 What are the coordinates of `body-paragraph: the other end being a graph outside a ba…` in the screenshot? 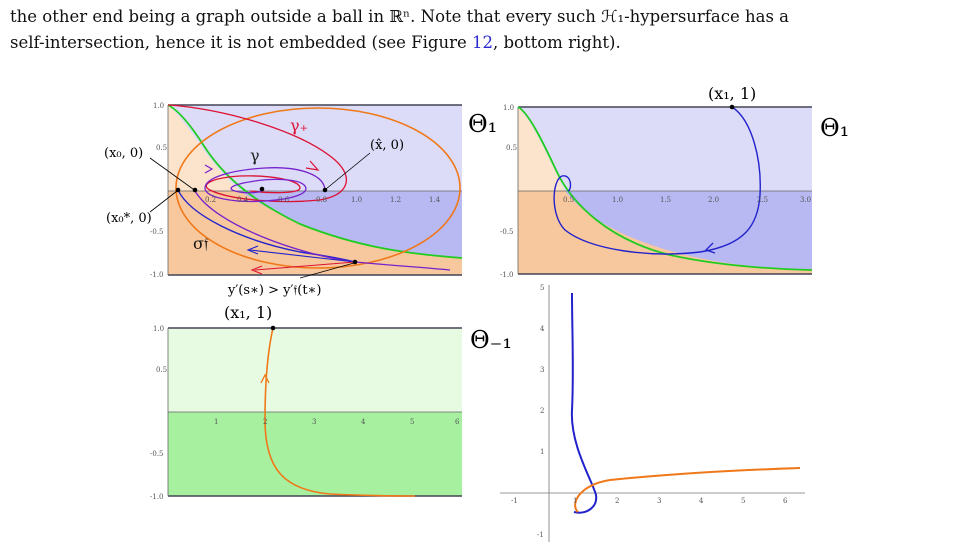 It's located at (478, 30).